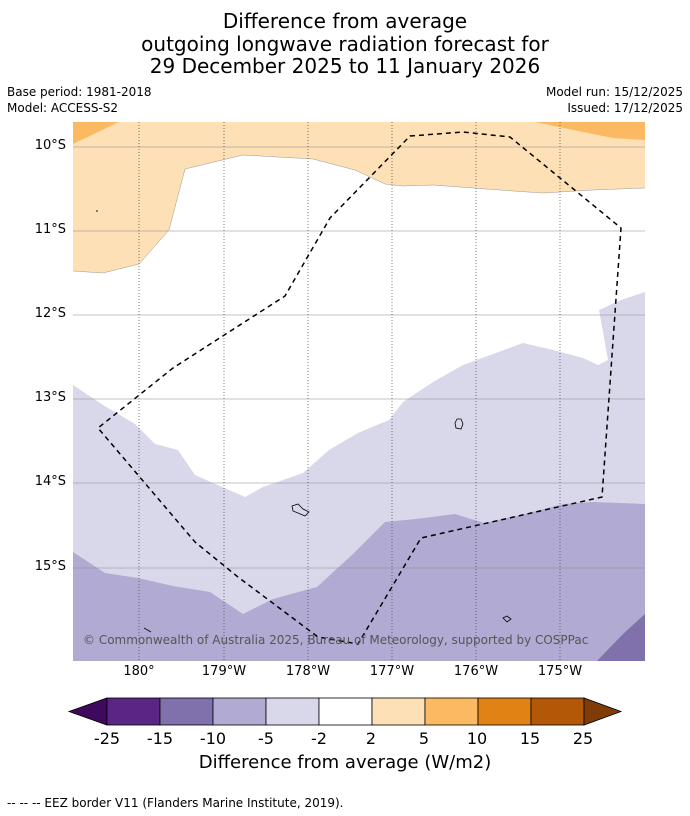 The width and height of the screenshot is (690, 816). What do you see at coordinates (603, 711) in the screenshot?
I see `colorbar-extend-high` at bounding box center [603, 711].